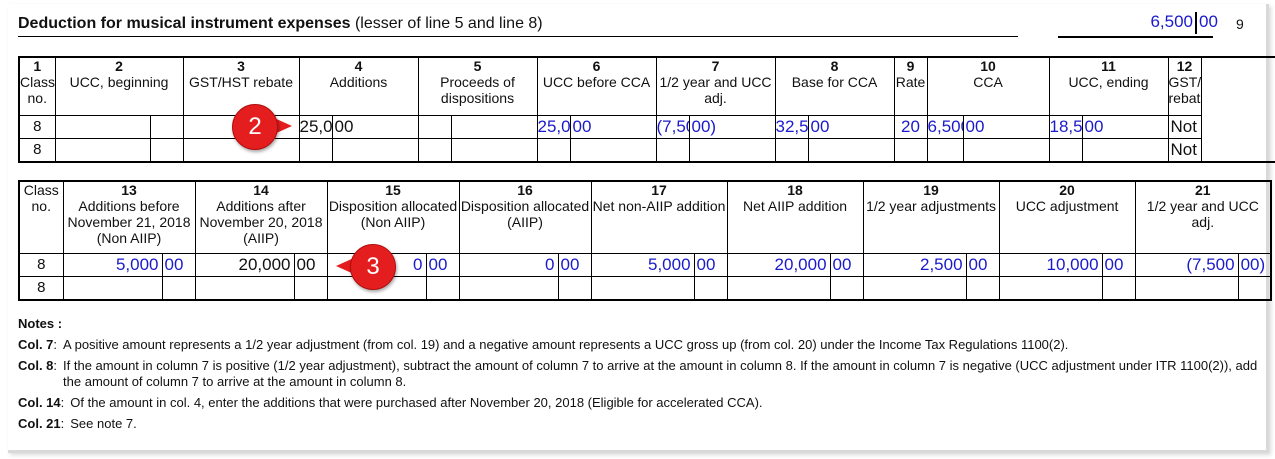 The height and width of the screenshot is (459, 1275). What do you see at coordinates (596, 86) in the screenshot?
I see `col-header-6: 6 UCC before CCA` at bounding box center [596, 86].